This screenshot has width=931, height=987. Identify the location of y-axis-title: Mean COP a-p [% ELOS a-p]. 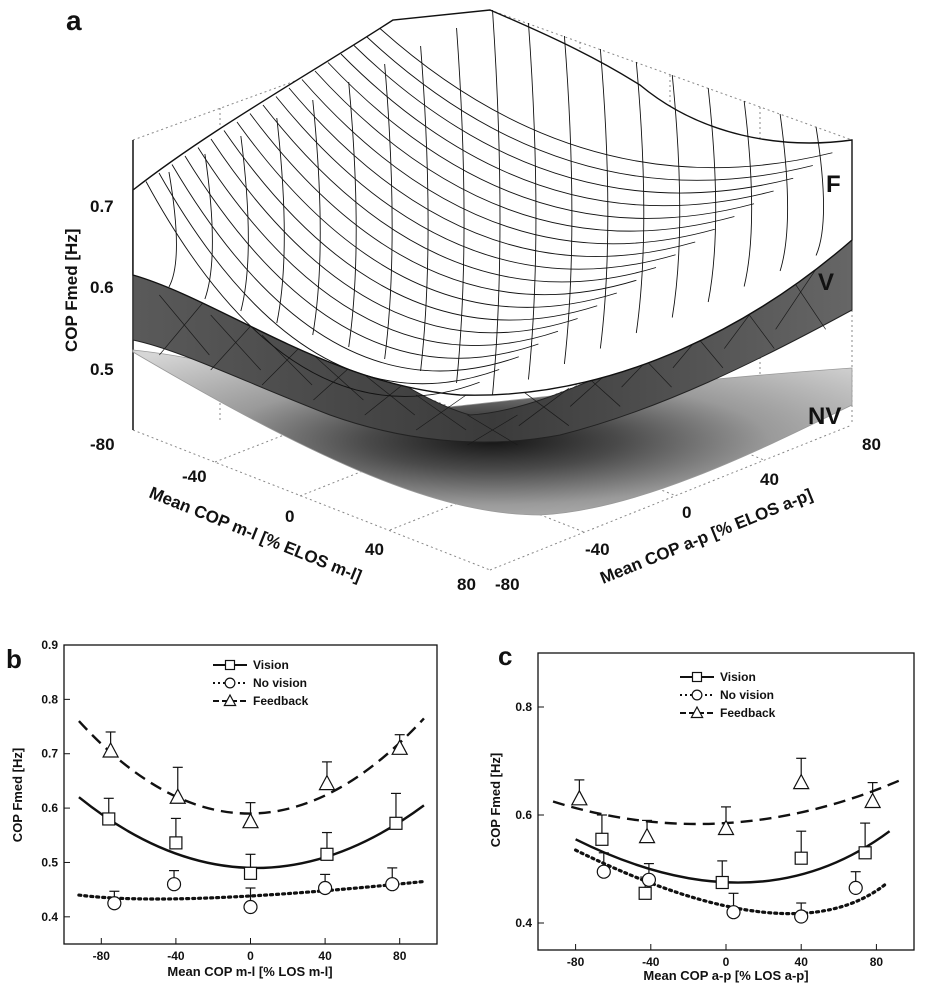
(706, 536).